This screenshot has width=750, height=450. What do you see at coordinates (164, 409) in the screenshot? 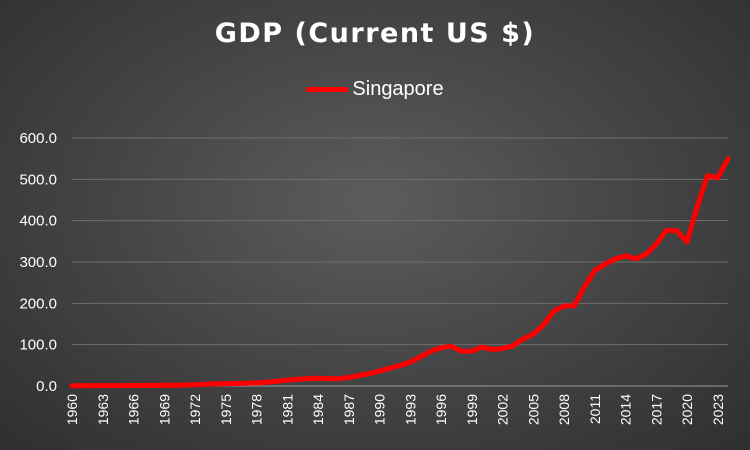
I see `x-tick-label: 1969` at bounding box center [164, 409].